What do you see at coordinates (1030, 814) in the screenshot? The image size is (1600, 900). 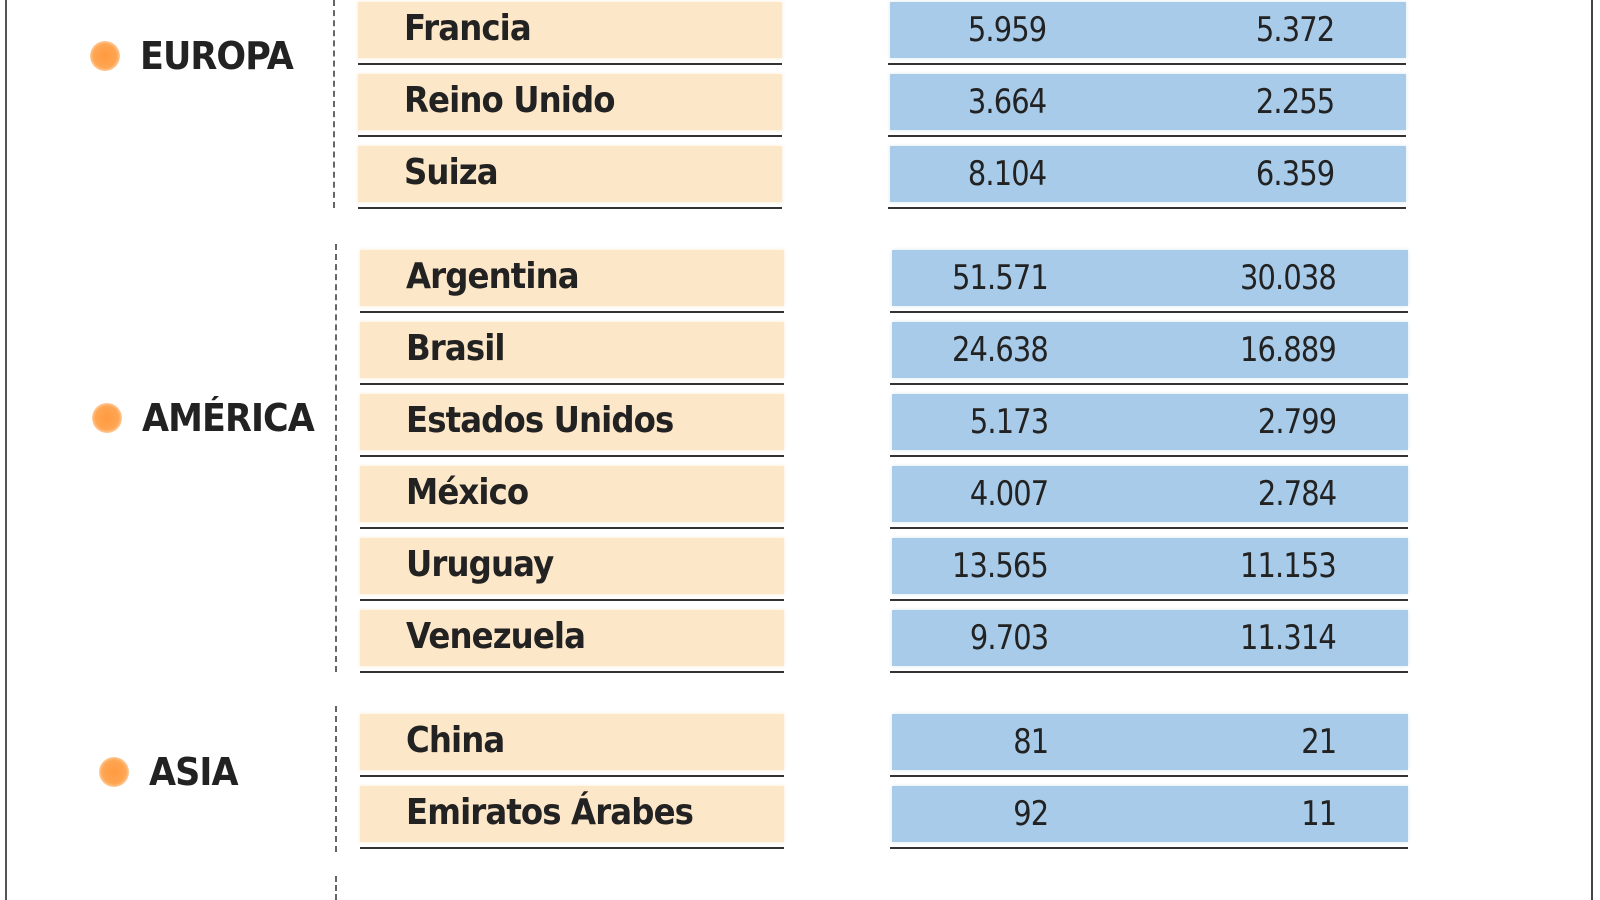 I see `value-1: 92` at bounding box center [1030, 814].